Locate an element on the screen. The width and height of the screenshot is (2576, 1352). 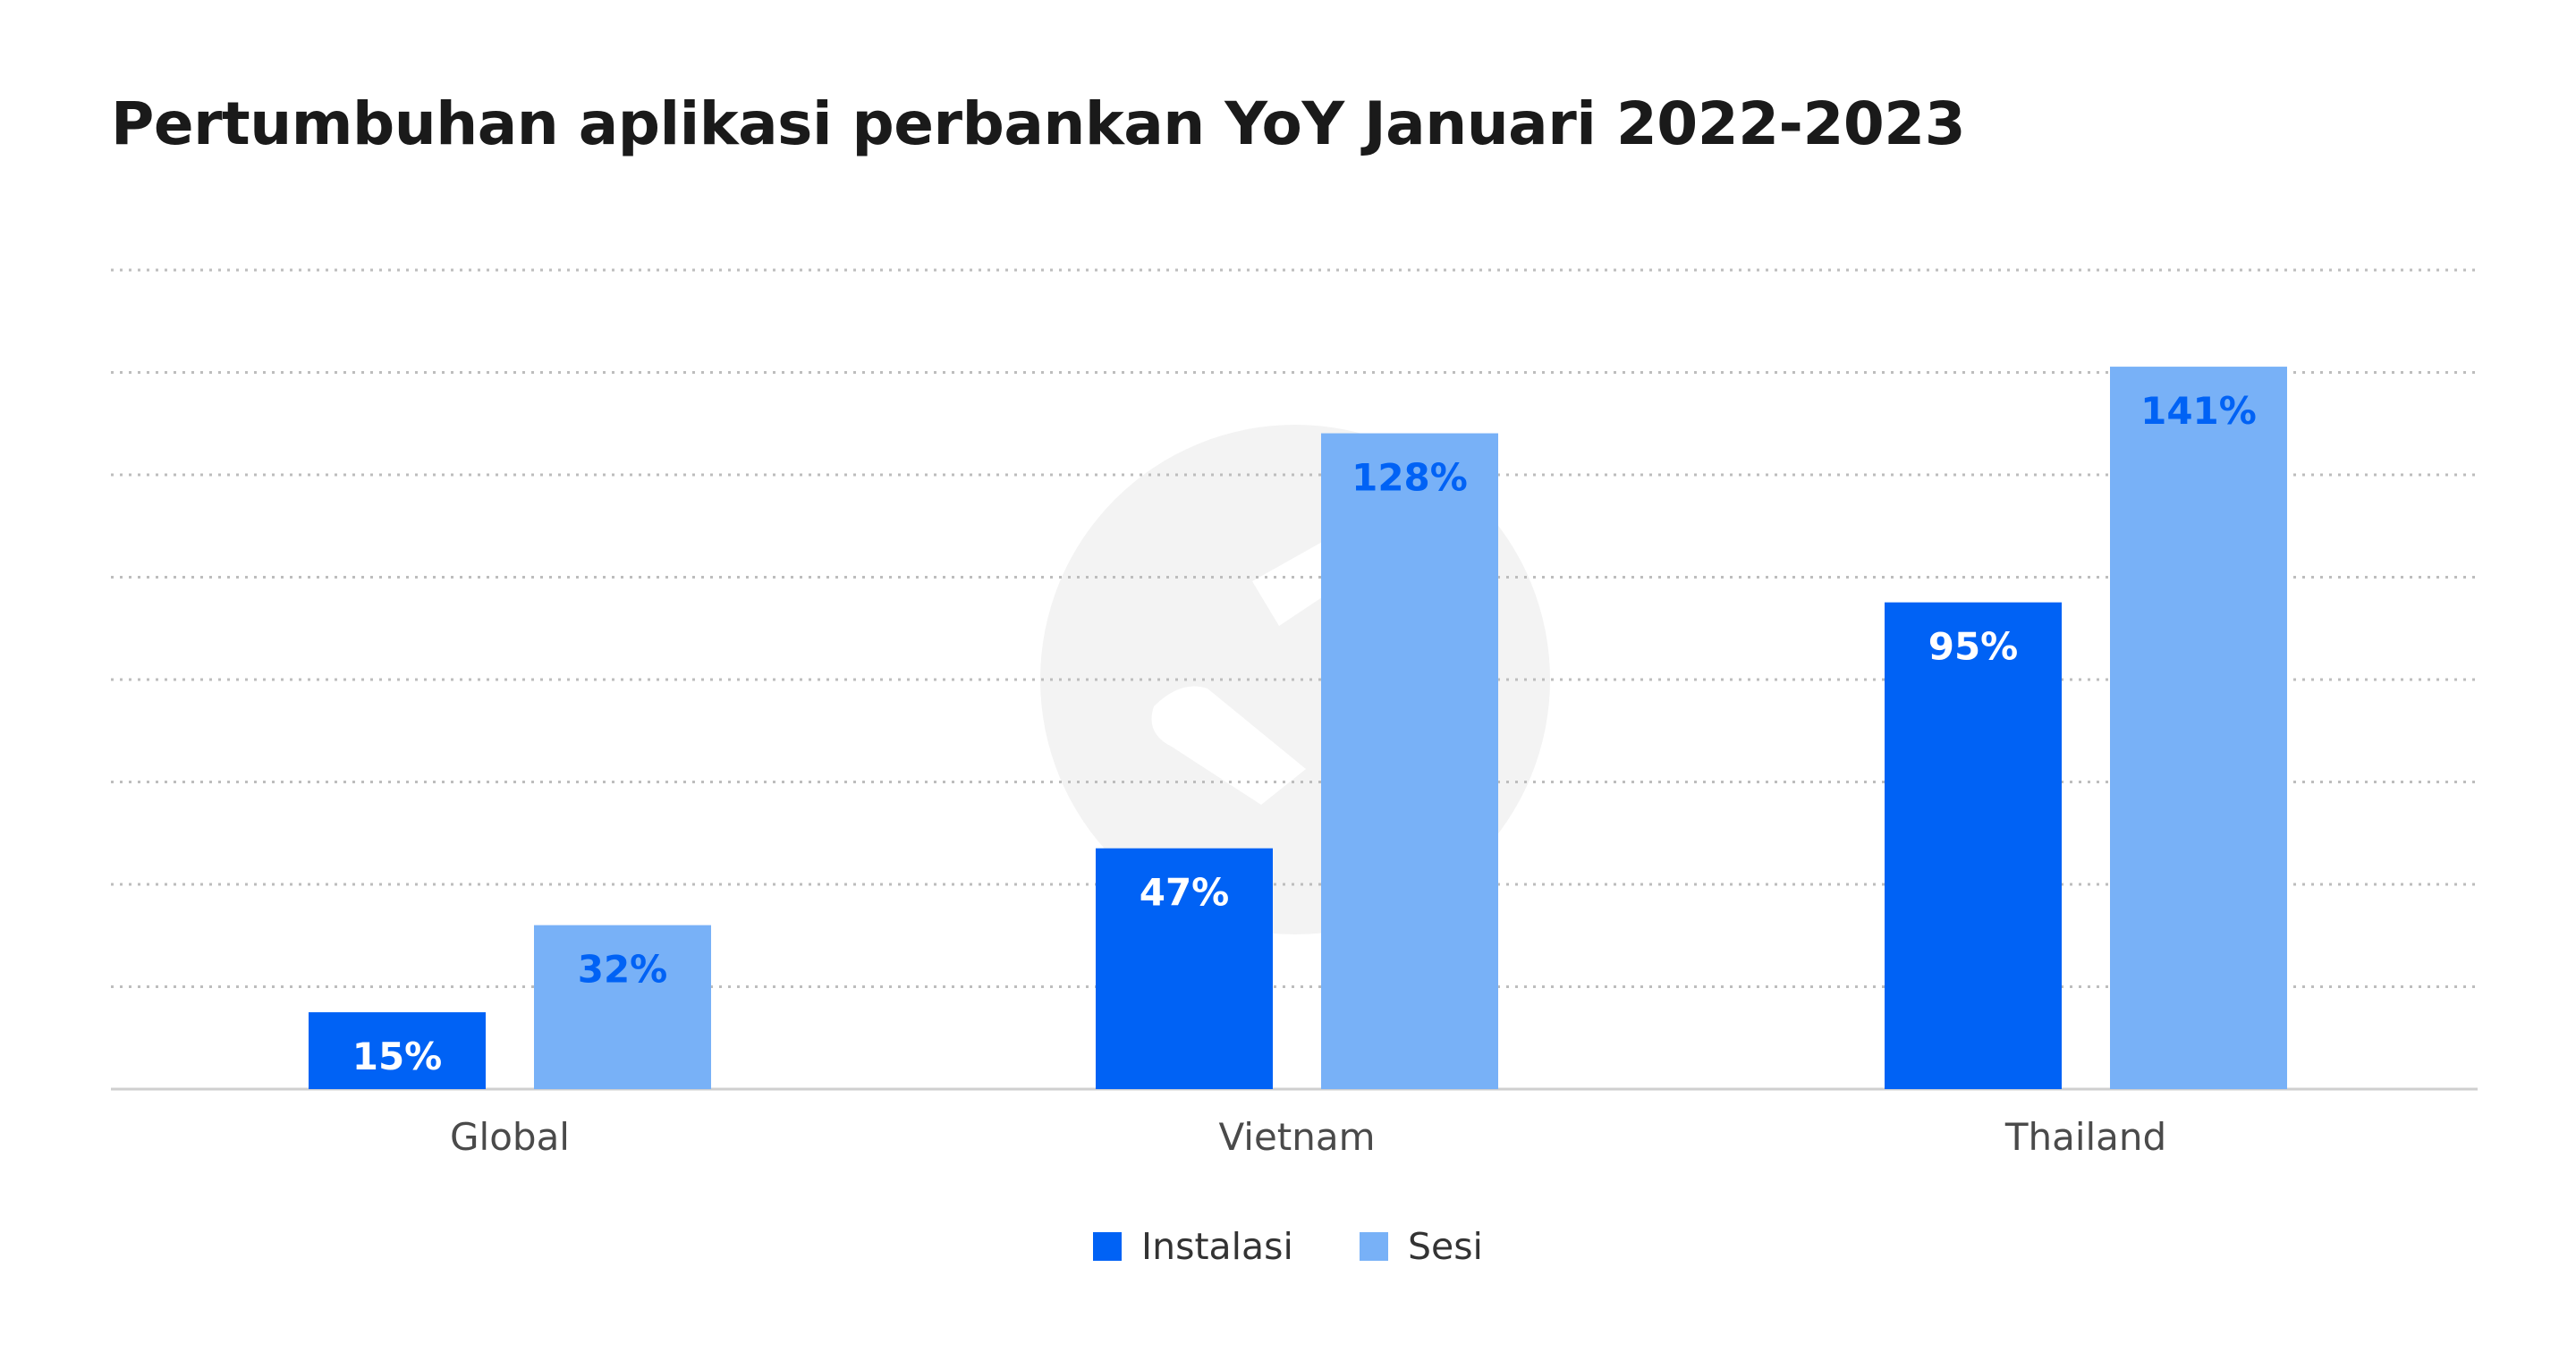
bar-instalasi-global is located at coordinates (397, 1050).